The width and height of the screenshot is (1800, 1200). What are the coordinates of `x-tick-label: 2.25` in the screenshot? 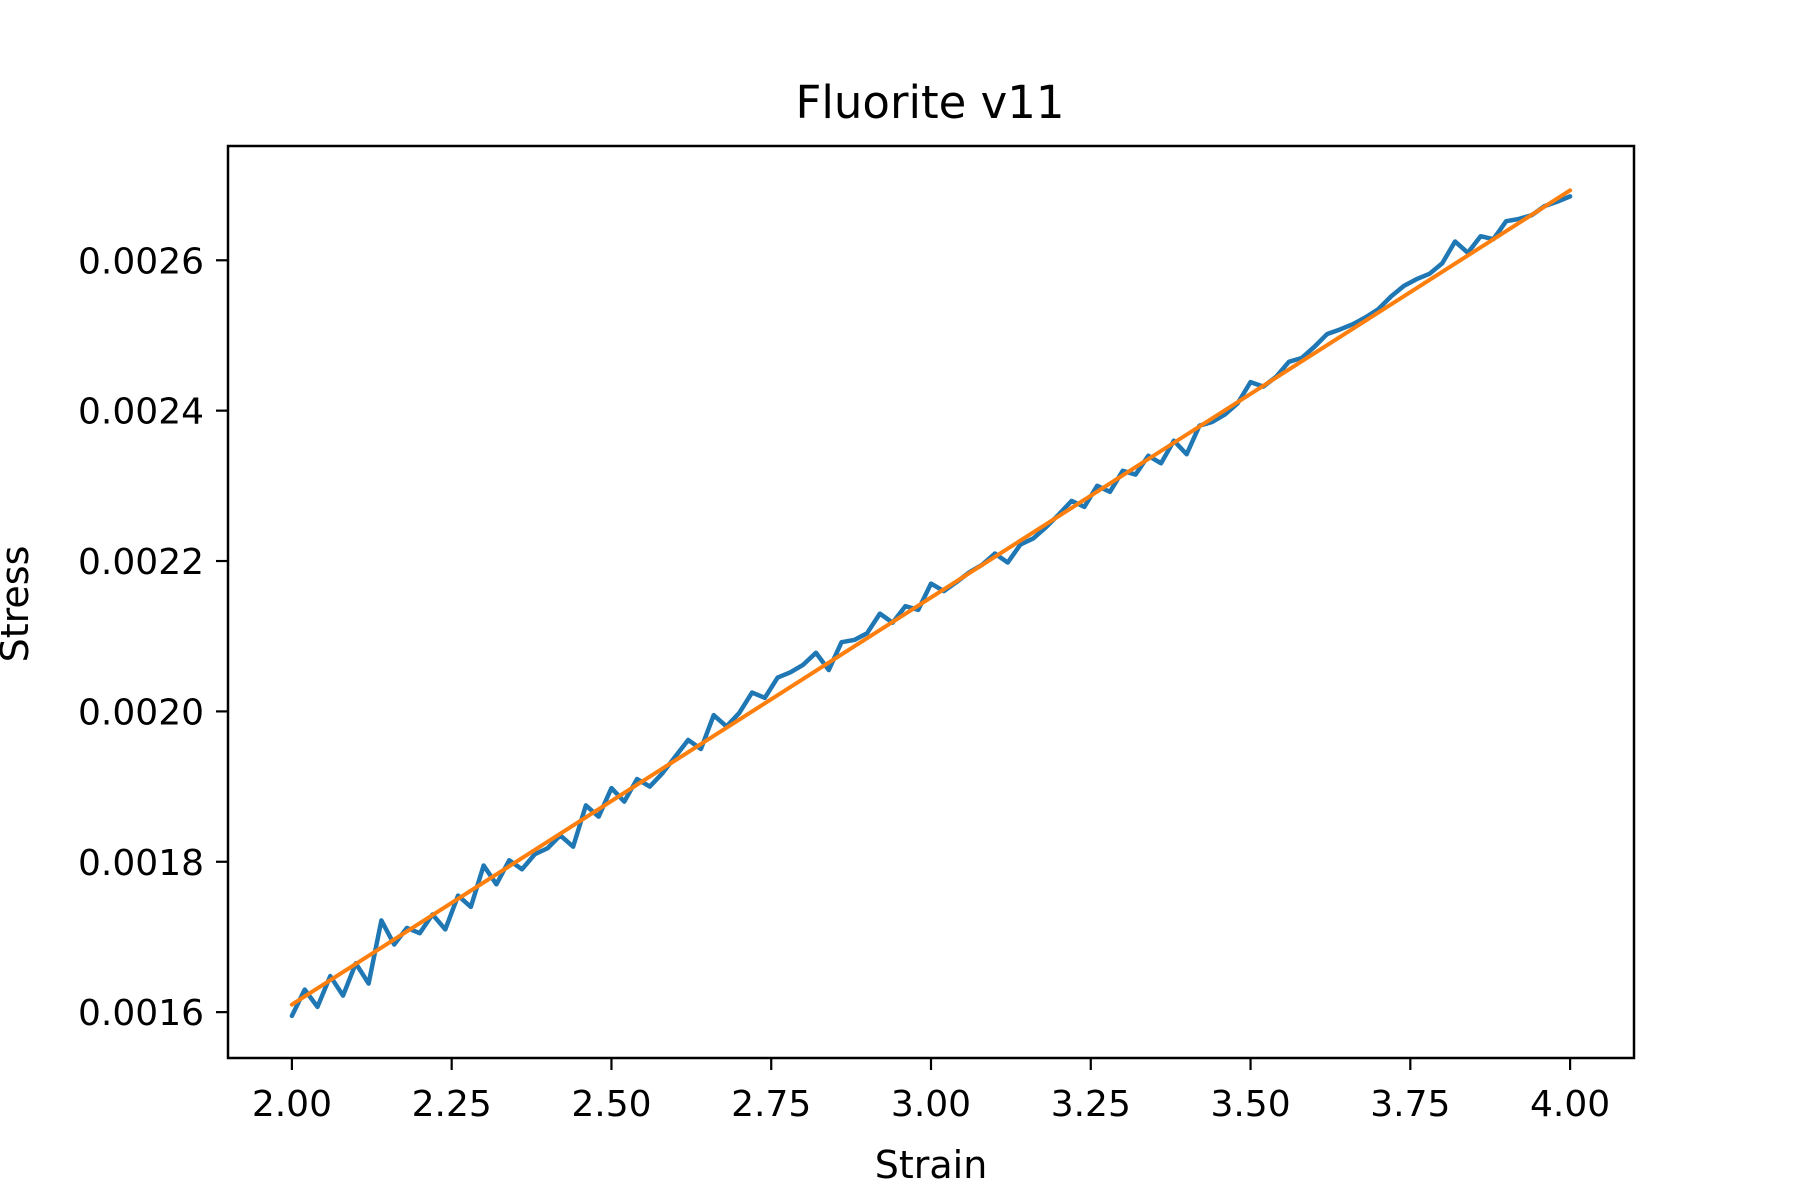 It's located at (452, 1104).